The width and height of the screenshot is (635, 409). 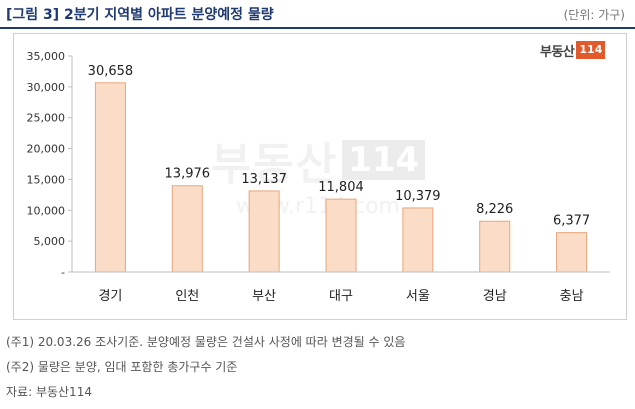 What do you see at coordinates (418, 196) in the screenshot?
I see `data-label: 10,379` at bounding box center [418, 196].